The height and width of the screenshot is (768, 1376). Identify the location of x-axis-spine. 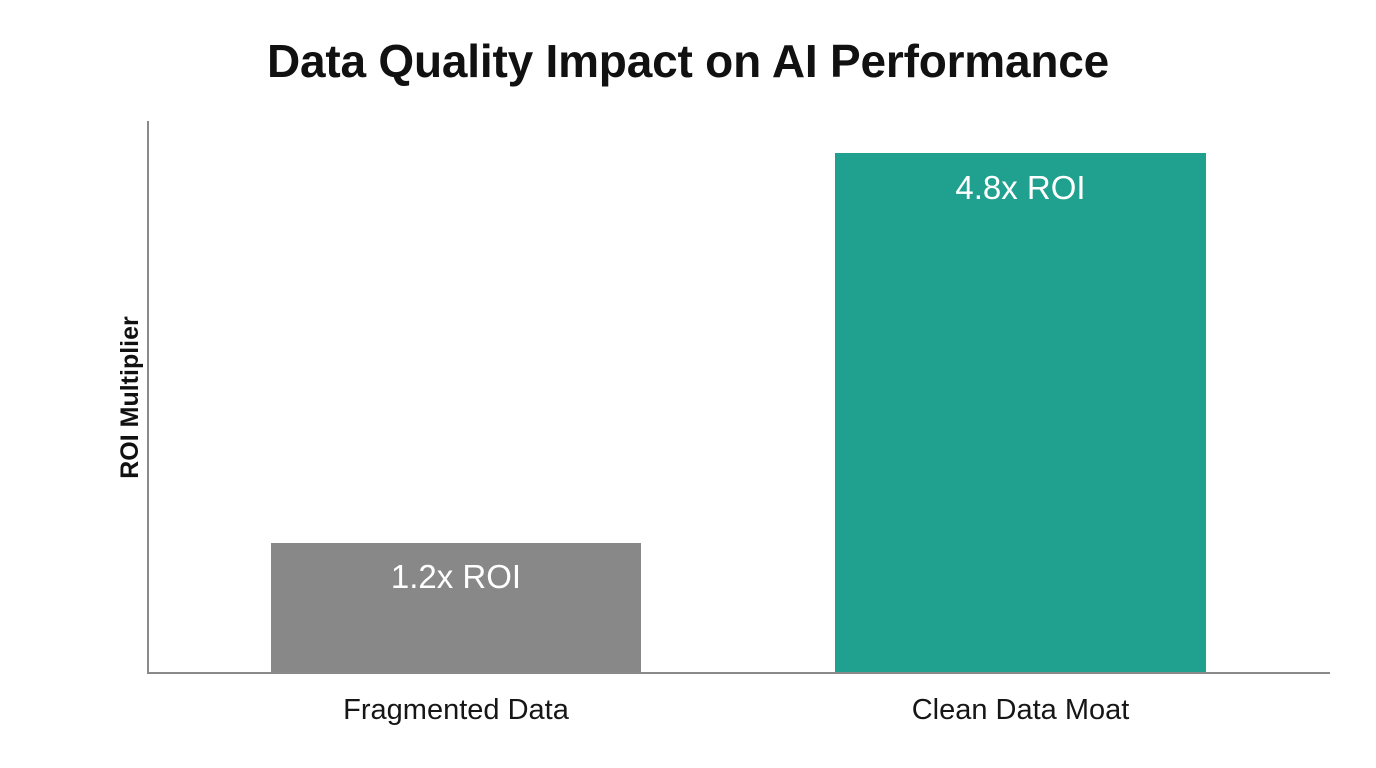
(738, 673).